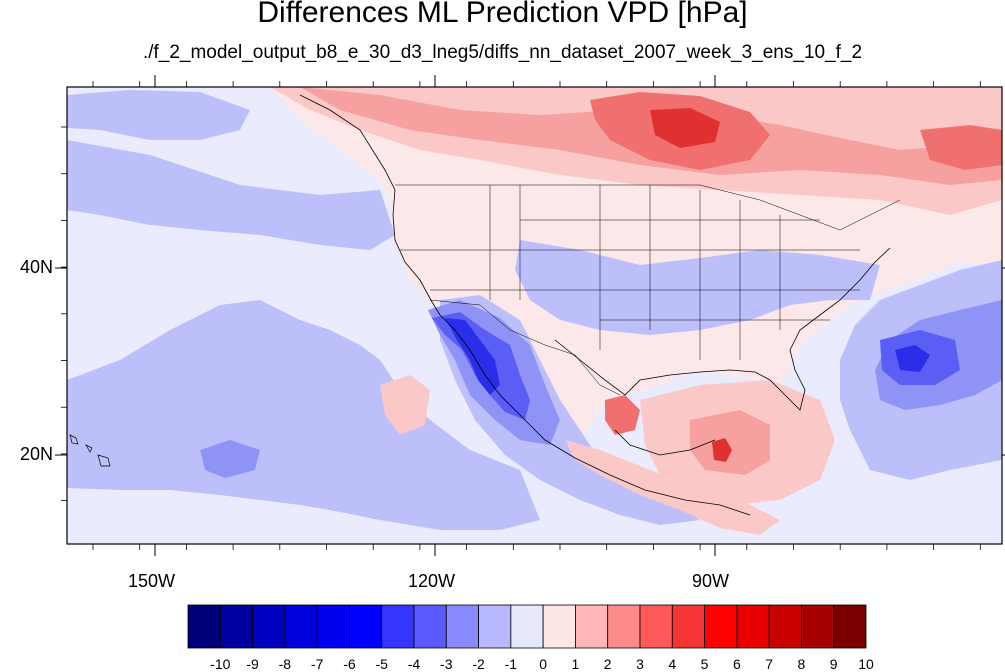 The width and height of the screenshot is (1005, 672). Describe the element at coordinates (769, 664) in the screenshot. I see `colorbar-label: 7` at that location.